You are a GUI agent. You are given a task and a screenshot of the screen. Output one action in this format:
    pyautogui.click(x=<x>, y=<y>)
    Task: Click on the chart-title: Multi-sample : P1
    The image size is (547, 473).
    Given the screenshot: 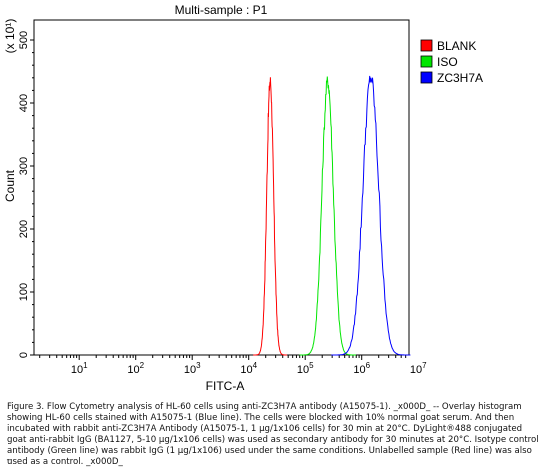 What is the action you would take?
    pyautogui.click(x=221, y=10)
    